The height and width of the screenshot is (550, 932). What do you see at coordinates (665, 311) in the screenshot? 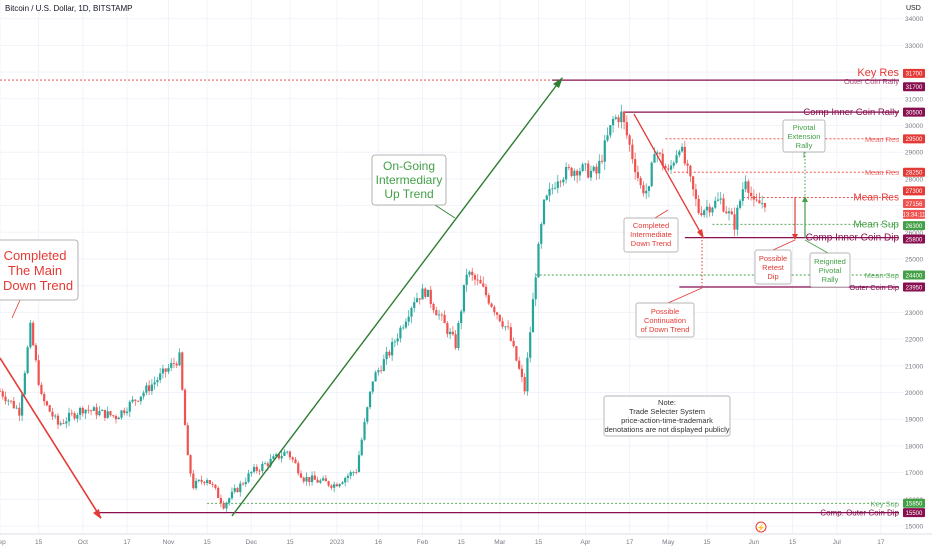
I see `callout-line: Possible` at bounding box center [665, 311].